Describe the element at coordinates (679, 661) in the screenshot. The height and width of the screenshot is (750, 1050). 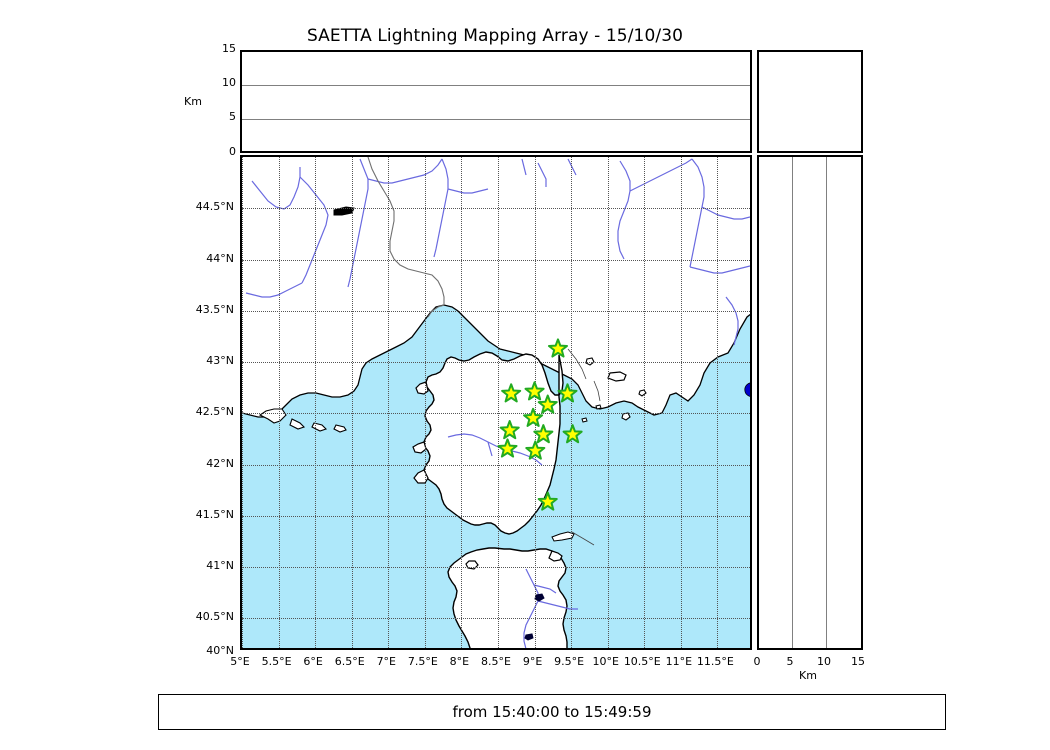
I see `map-xtick-11: 11°E` at that location.